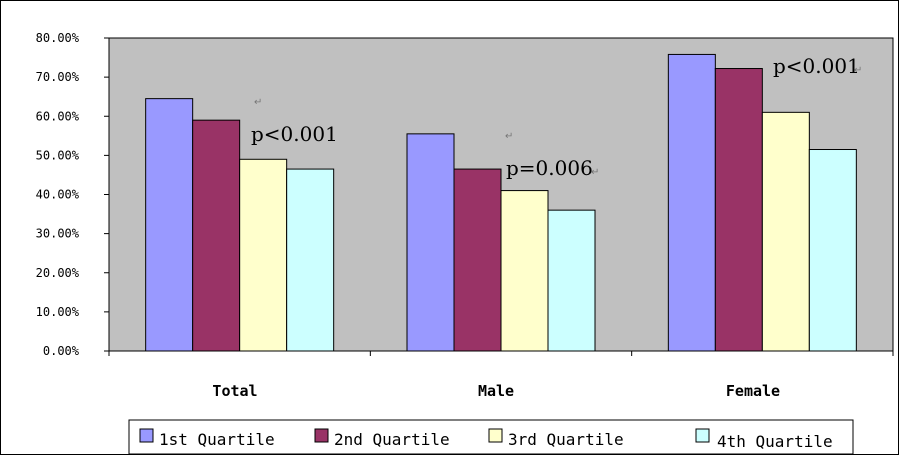  What do you see at coordinates (832, 250) in the screenshot?
I see `bar-female-4th-quartile` at bounding box center [832, 250].